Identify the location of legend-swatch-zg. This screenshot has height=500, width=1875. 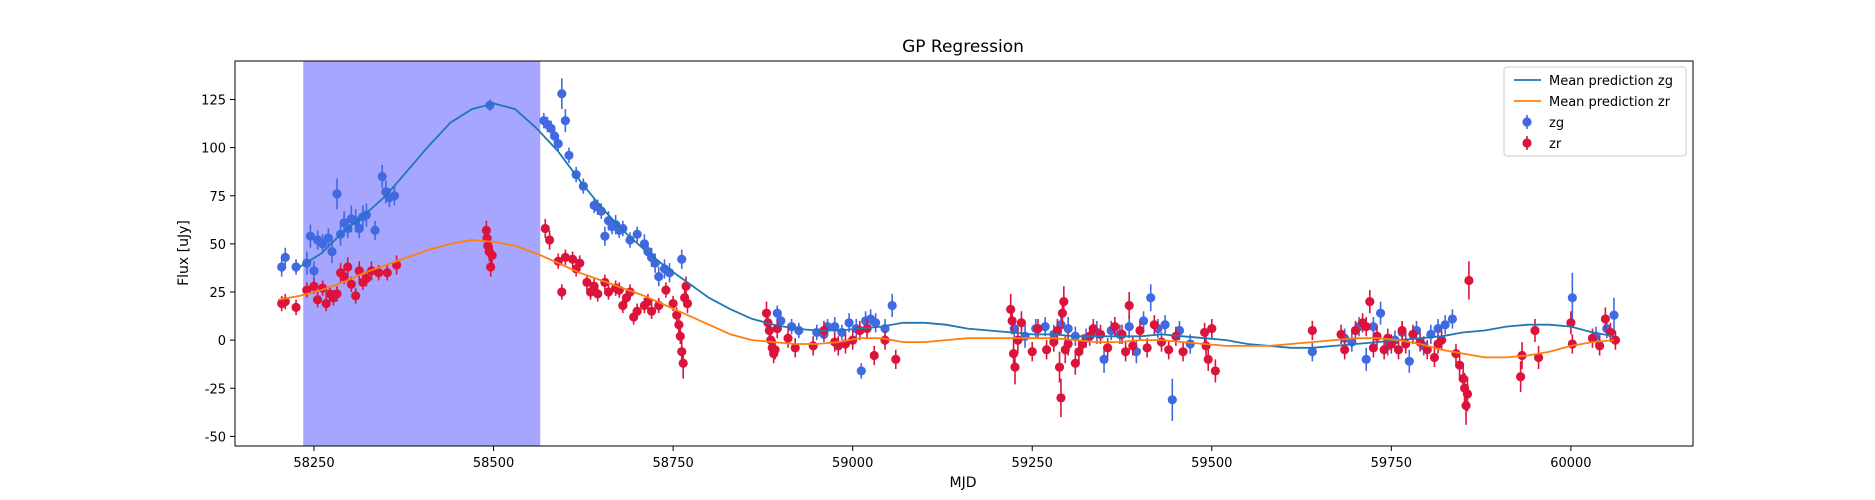
(1527, 122).